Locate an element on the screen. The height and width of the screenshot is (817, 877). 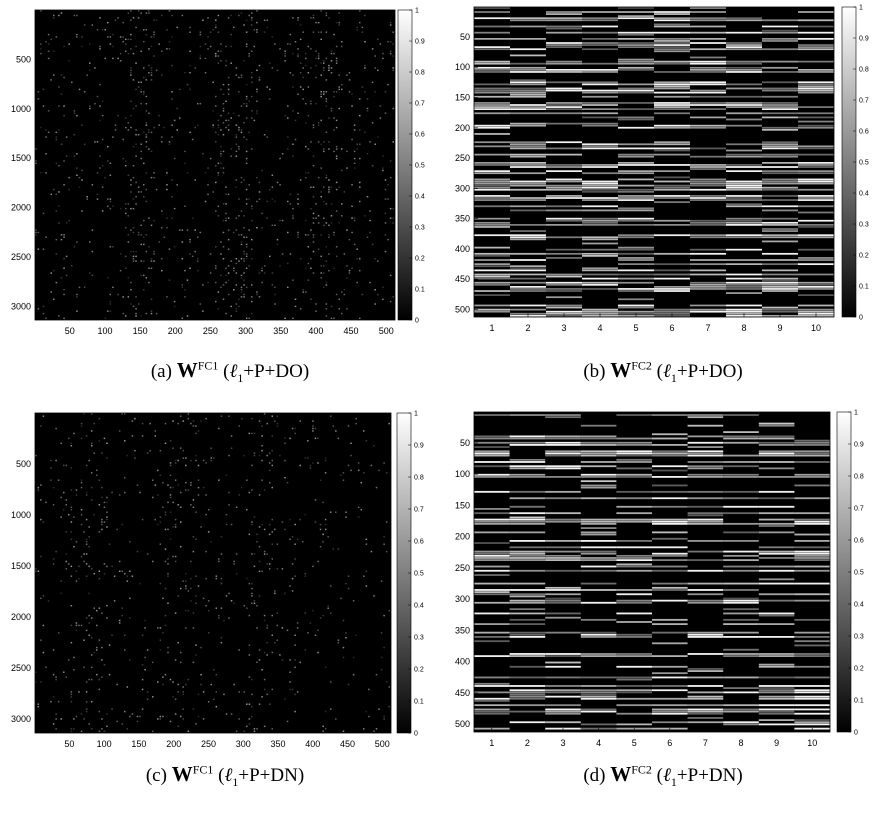
y-tick-label: 3000 is located at coordinates (21, 719).